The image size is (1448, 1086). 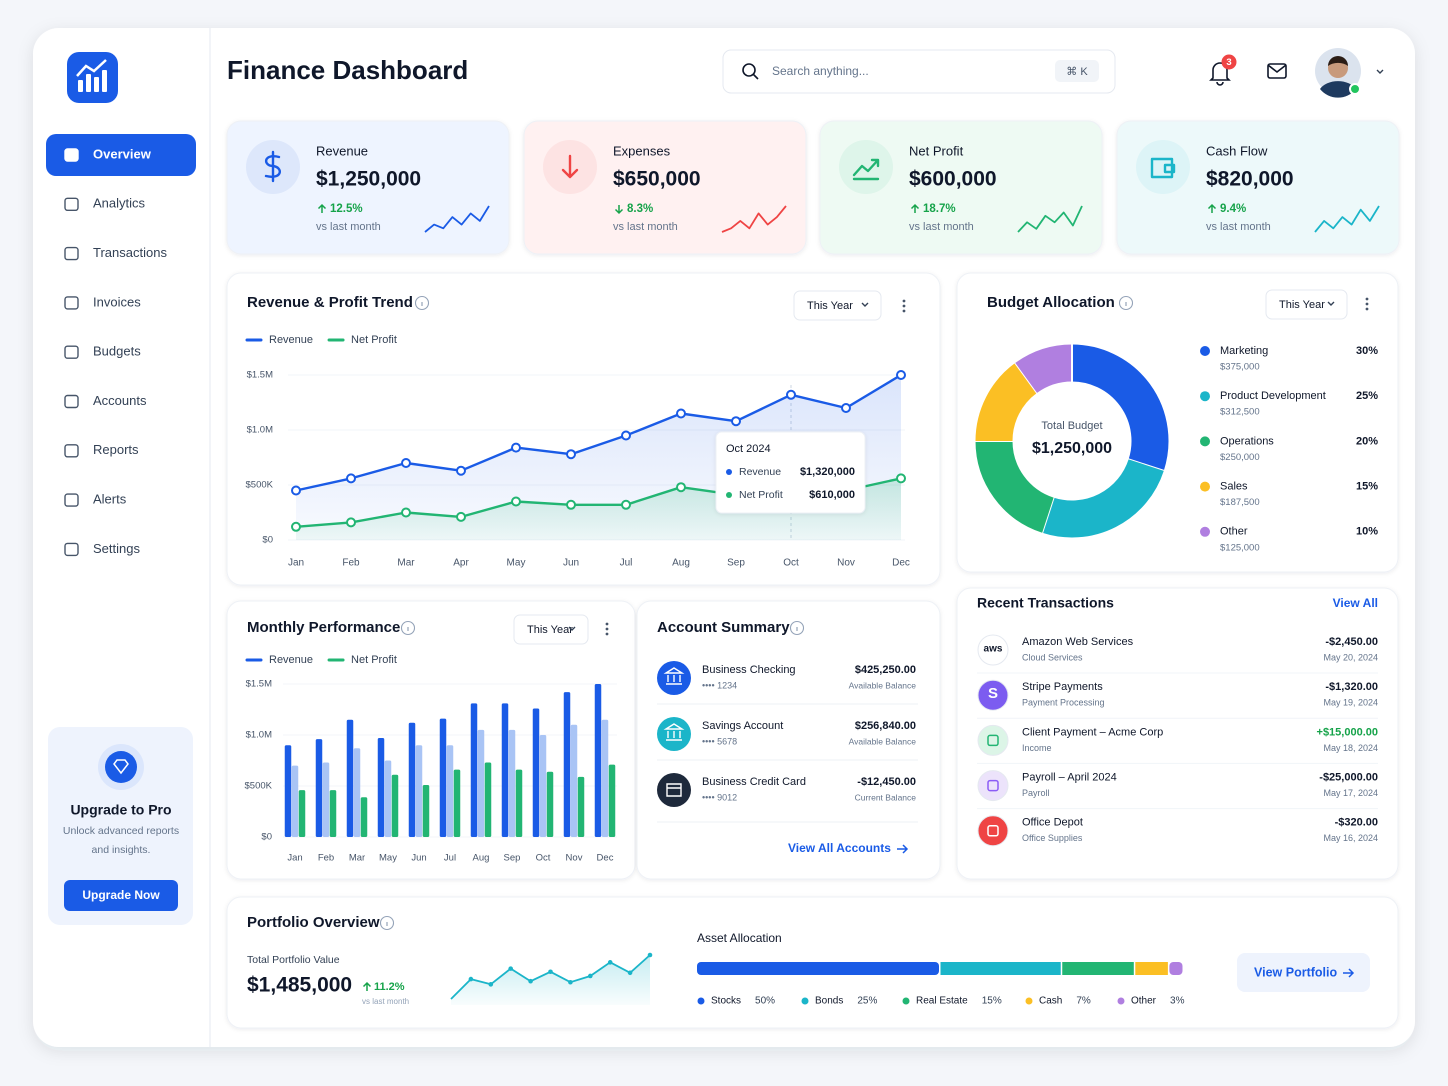 What do you see at coordinates (293, 960) in the screenshot?
I see `portfolio-total-label: Total Portfolio Value` at bounding box center [293, 960].